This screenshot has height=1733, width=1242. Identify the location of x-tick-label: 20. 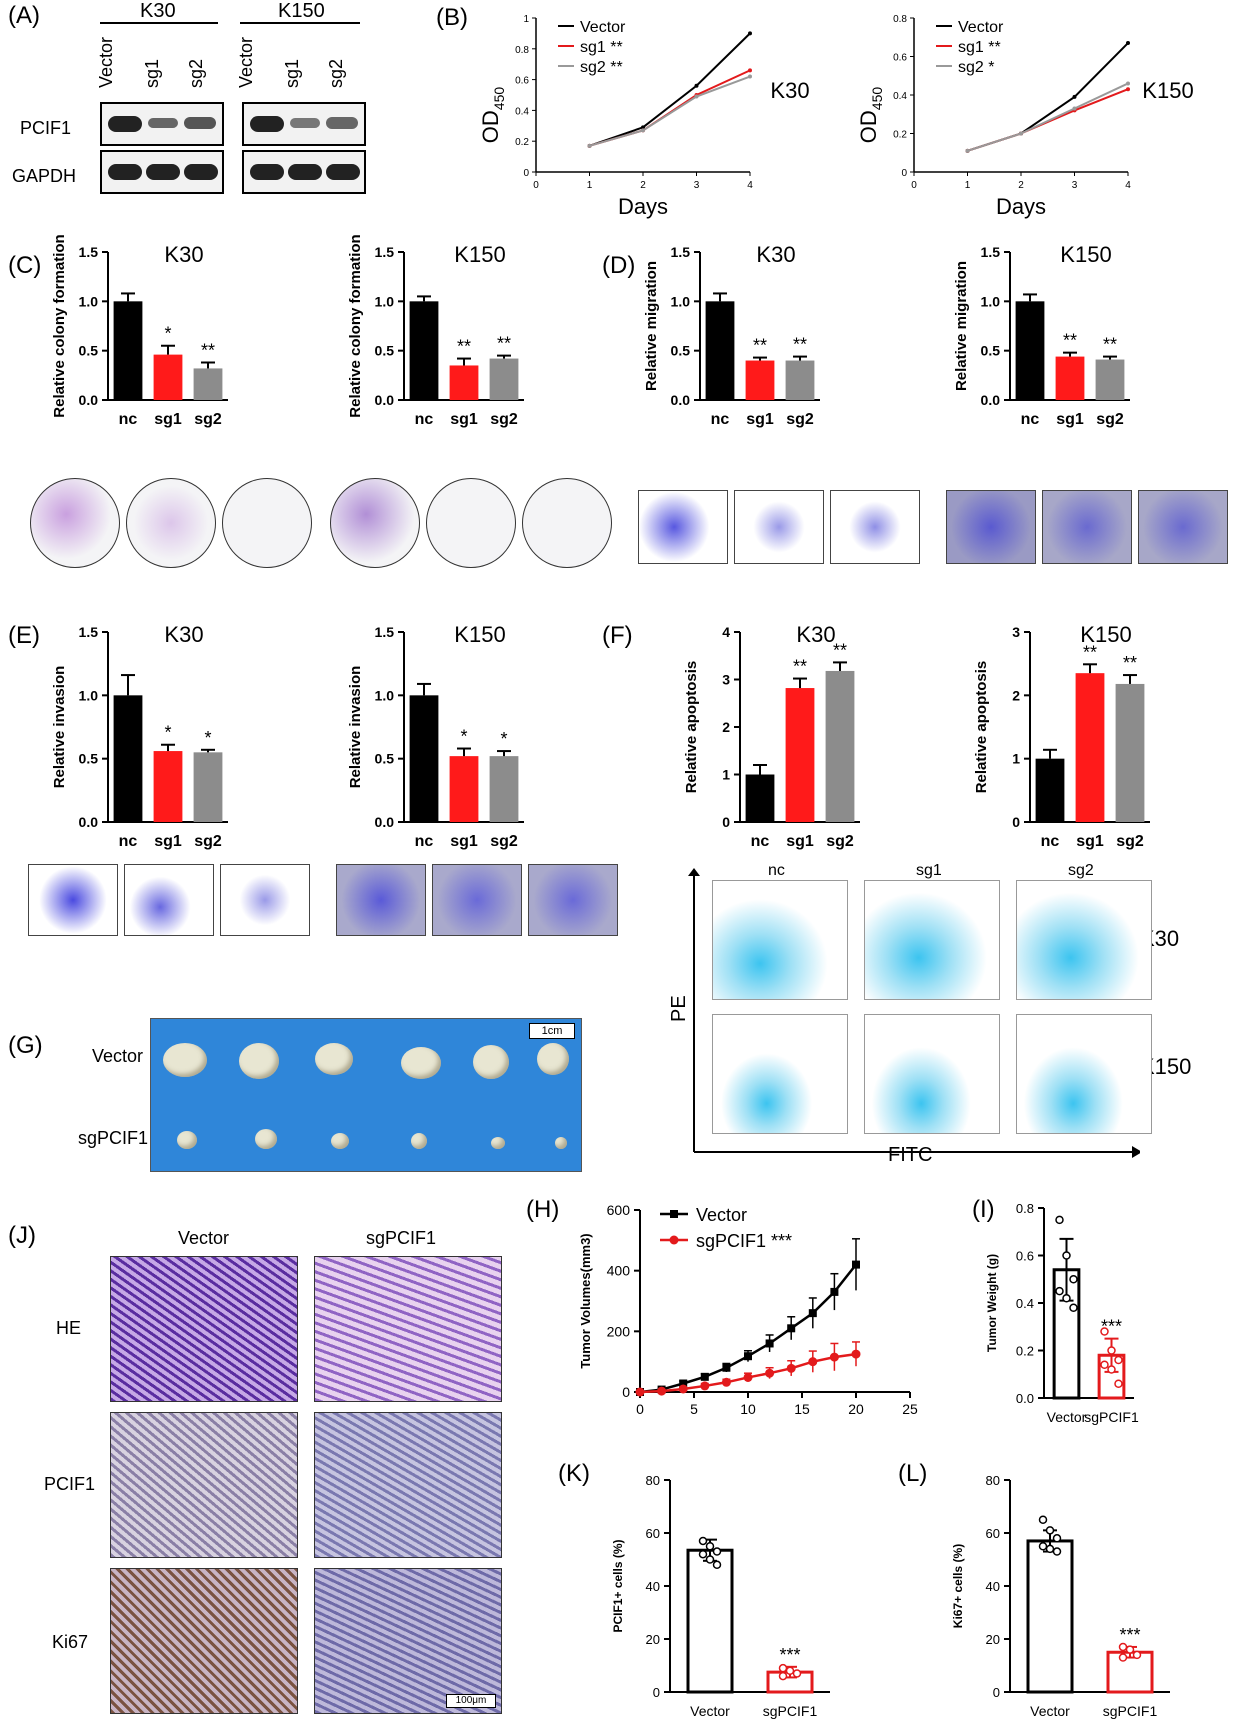
(856, 1409).